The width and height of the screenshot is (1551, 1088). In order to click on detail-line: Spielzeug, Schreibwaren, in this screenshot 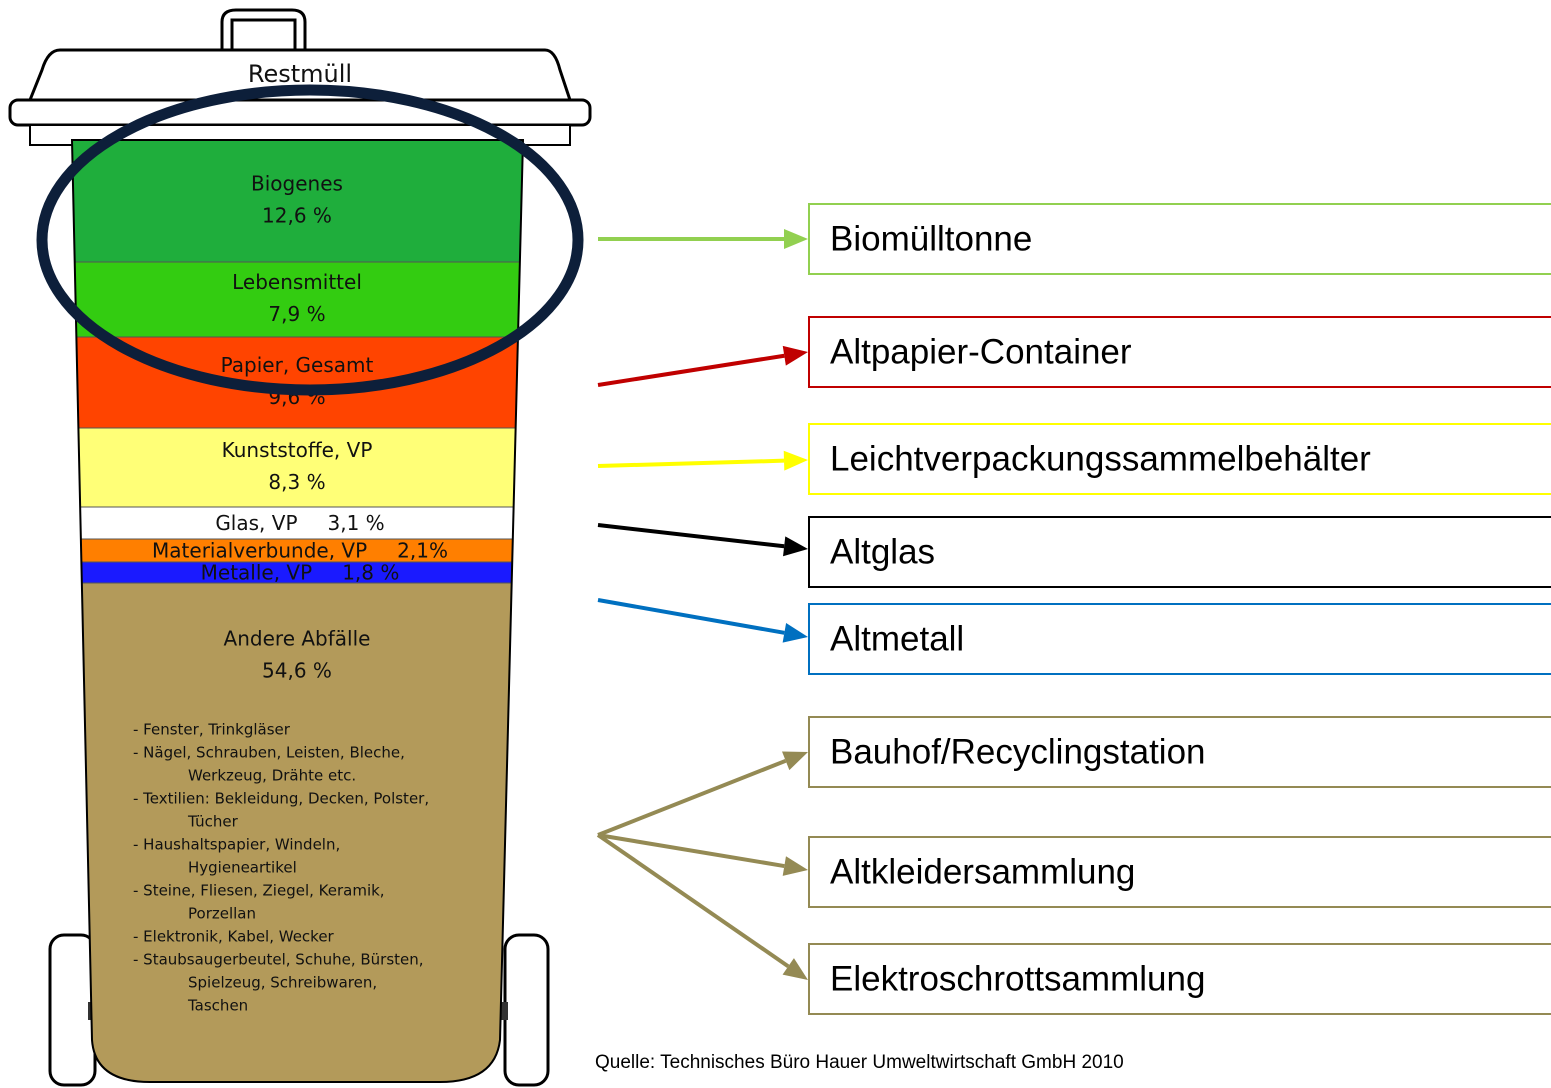, I will do `click(282, 983)`.